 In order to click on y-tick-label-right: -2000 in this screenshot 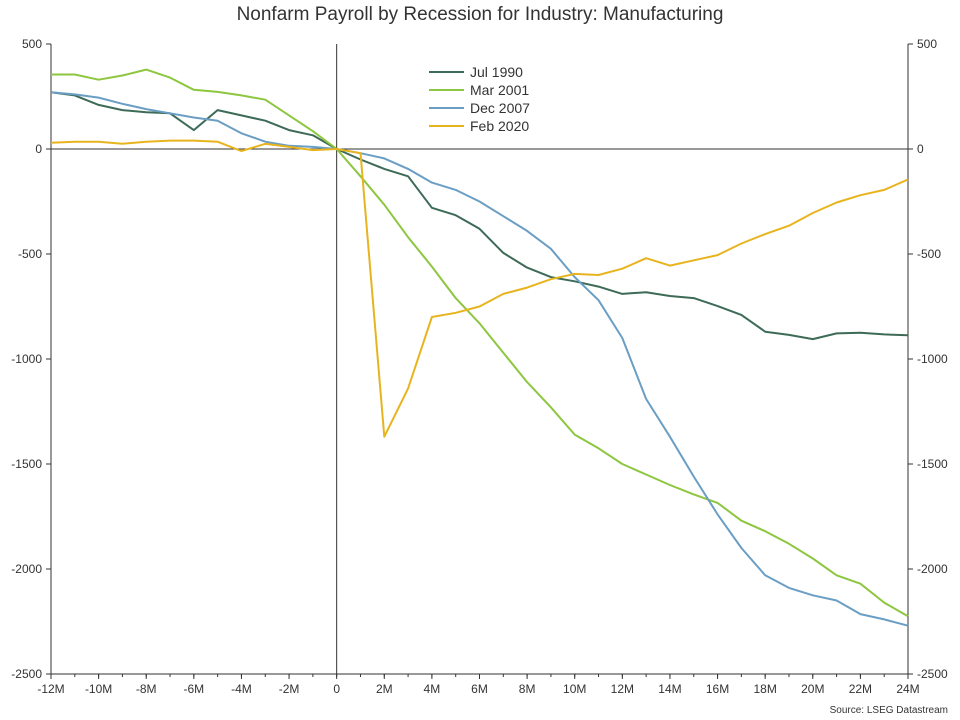, I will do `click(932, 569)`.